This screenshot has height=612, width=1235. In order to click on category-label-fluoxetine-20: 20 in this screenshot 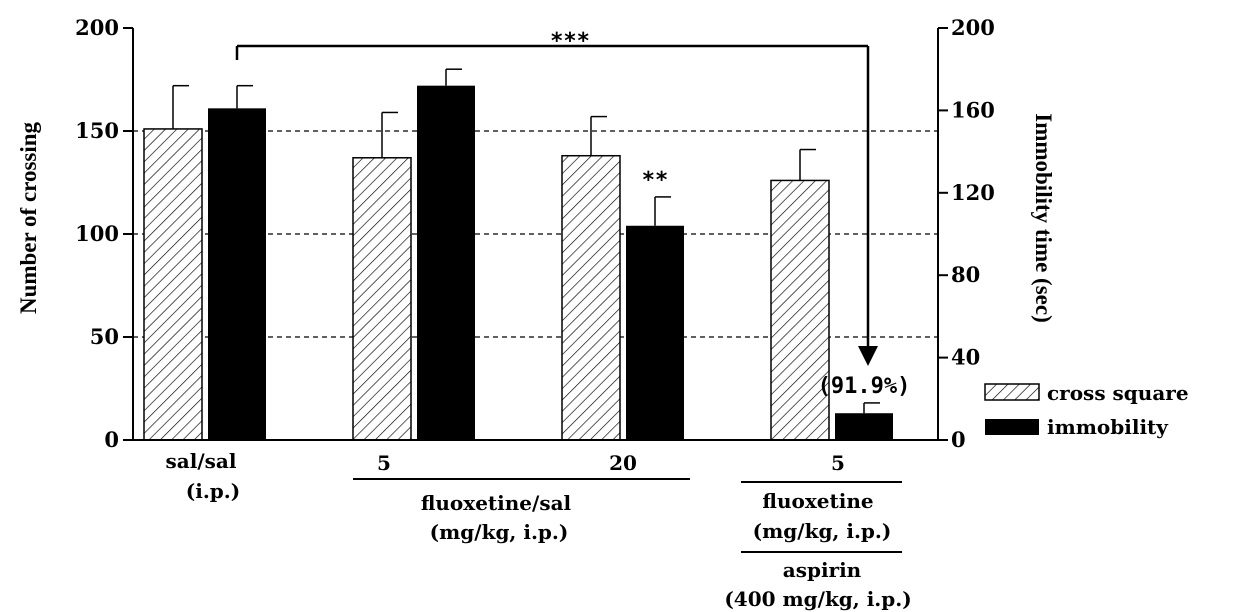, I will do `click(623, 463)`.